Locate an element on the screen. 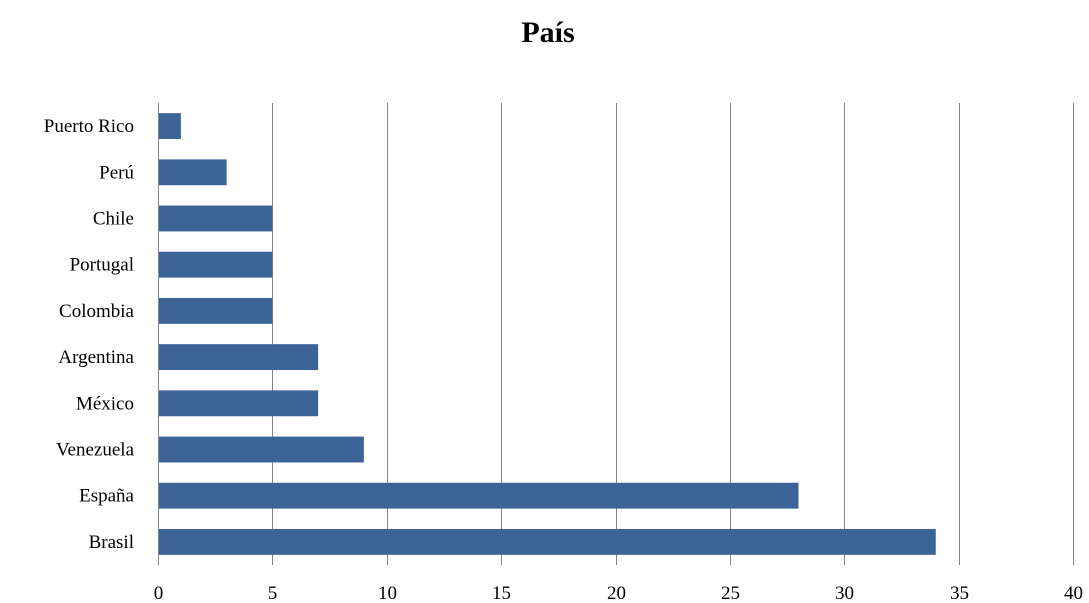  category-label: México is located at coordinates (105, 403).